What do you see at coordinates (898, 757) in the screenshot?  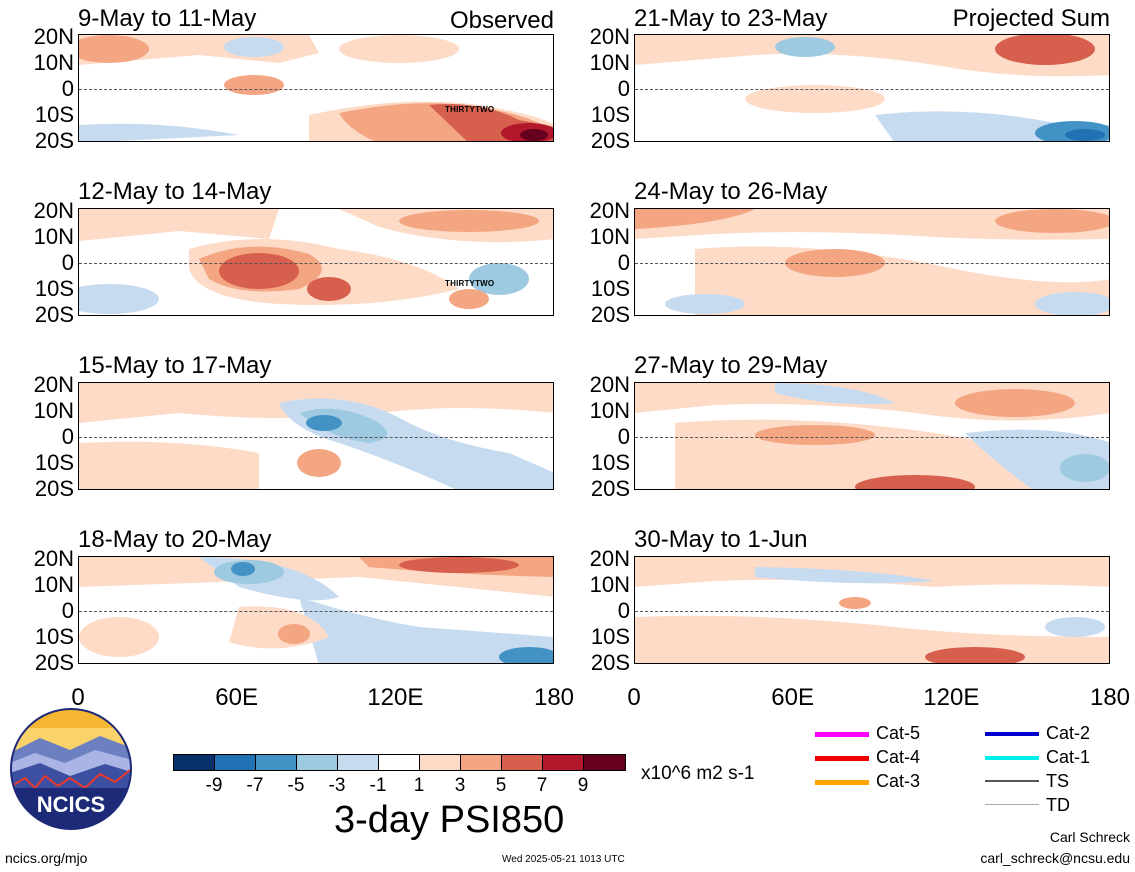 I see `legend-label: Cat-4` at bounding box center [898, 757].